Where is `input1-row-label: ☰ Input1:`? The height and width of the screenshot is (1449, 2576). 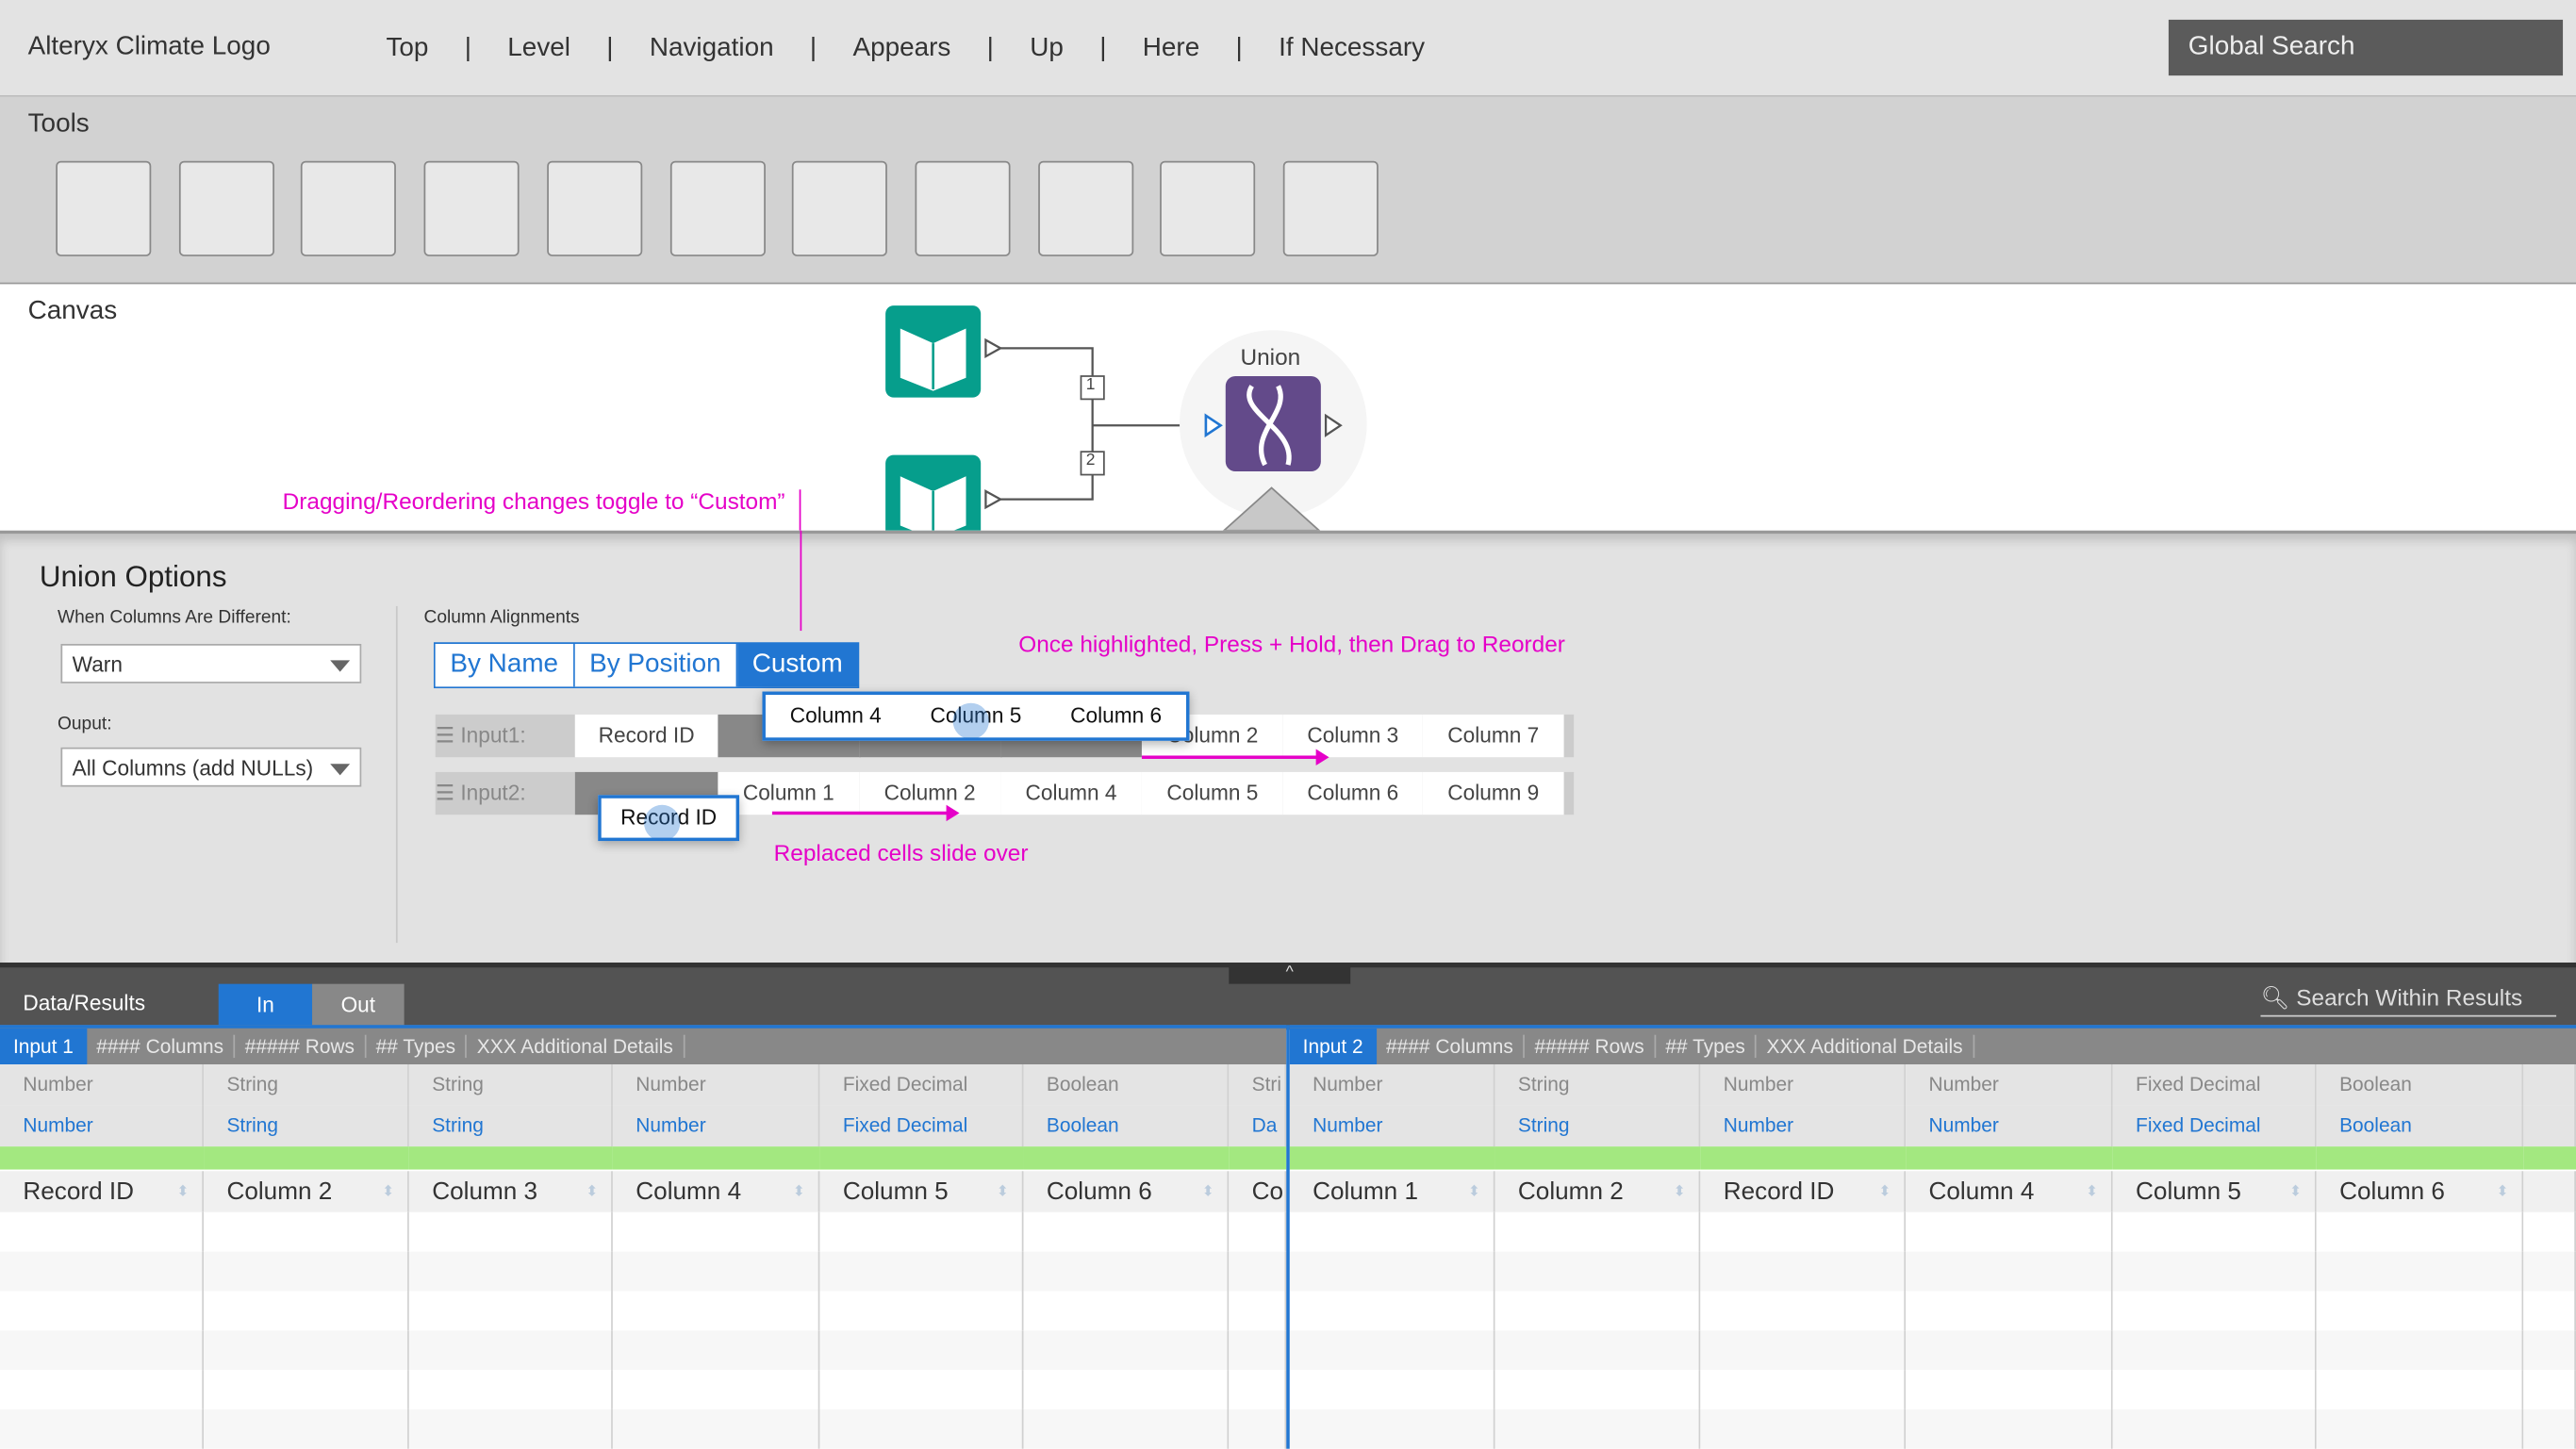
input1-row-label: ☰ Input1: is located at coordinates (505, 736).